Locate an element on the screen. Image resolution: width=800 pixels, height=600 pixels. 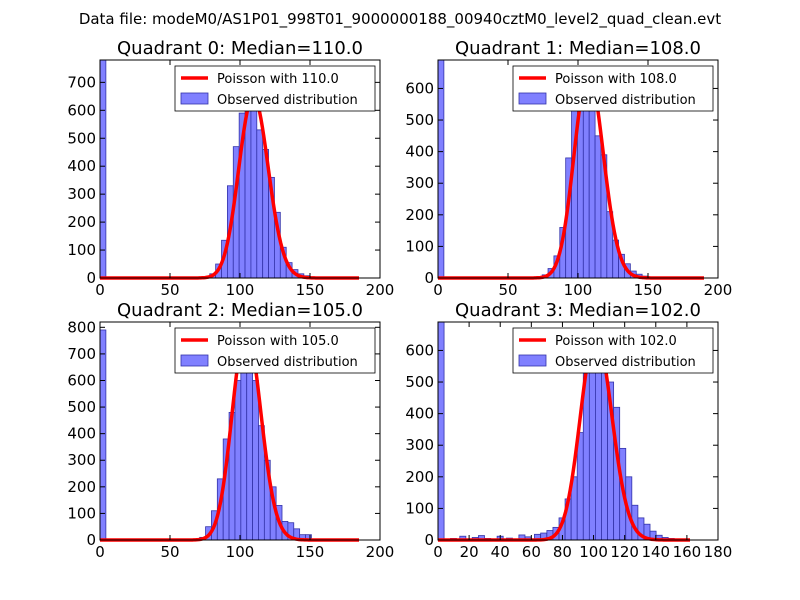
legend-line-label: Poisson with 108.0 is located at coordinates (616, 79).